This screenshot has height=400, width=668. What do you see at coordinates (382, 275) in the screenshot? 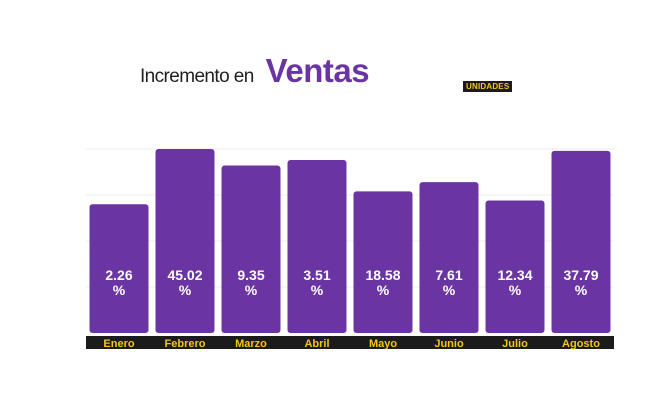
I see `data-label-mayo: 18.58` at bounding box center [382, 275].